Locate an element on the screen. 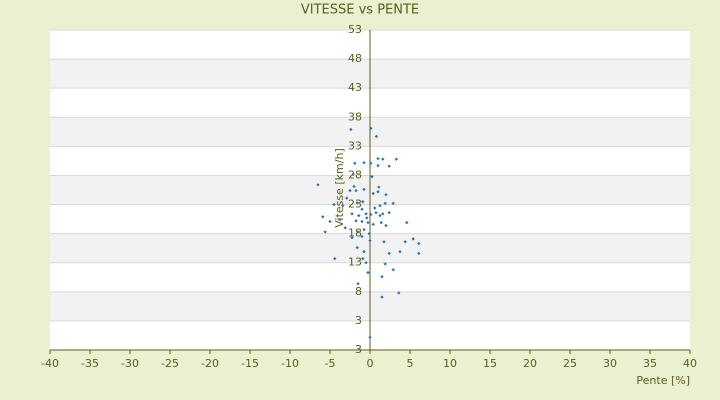 The height and width of the screenshot is (400, 720). chart-title: VITESSE vs PENTE is located at coordinates (360, 10).